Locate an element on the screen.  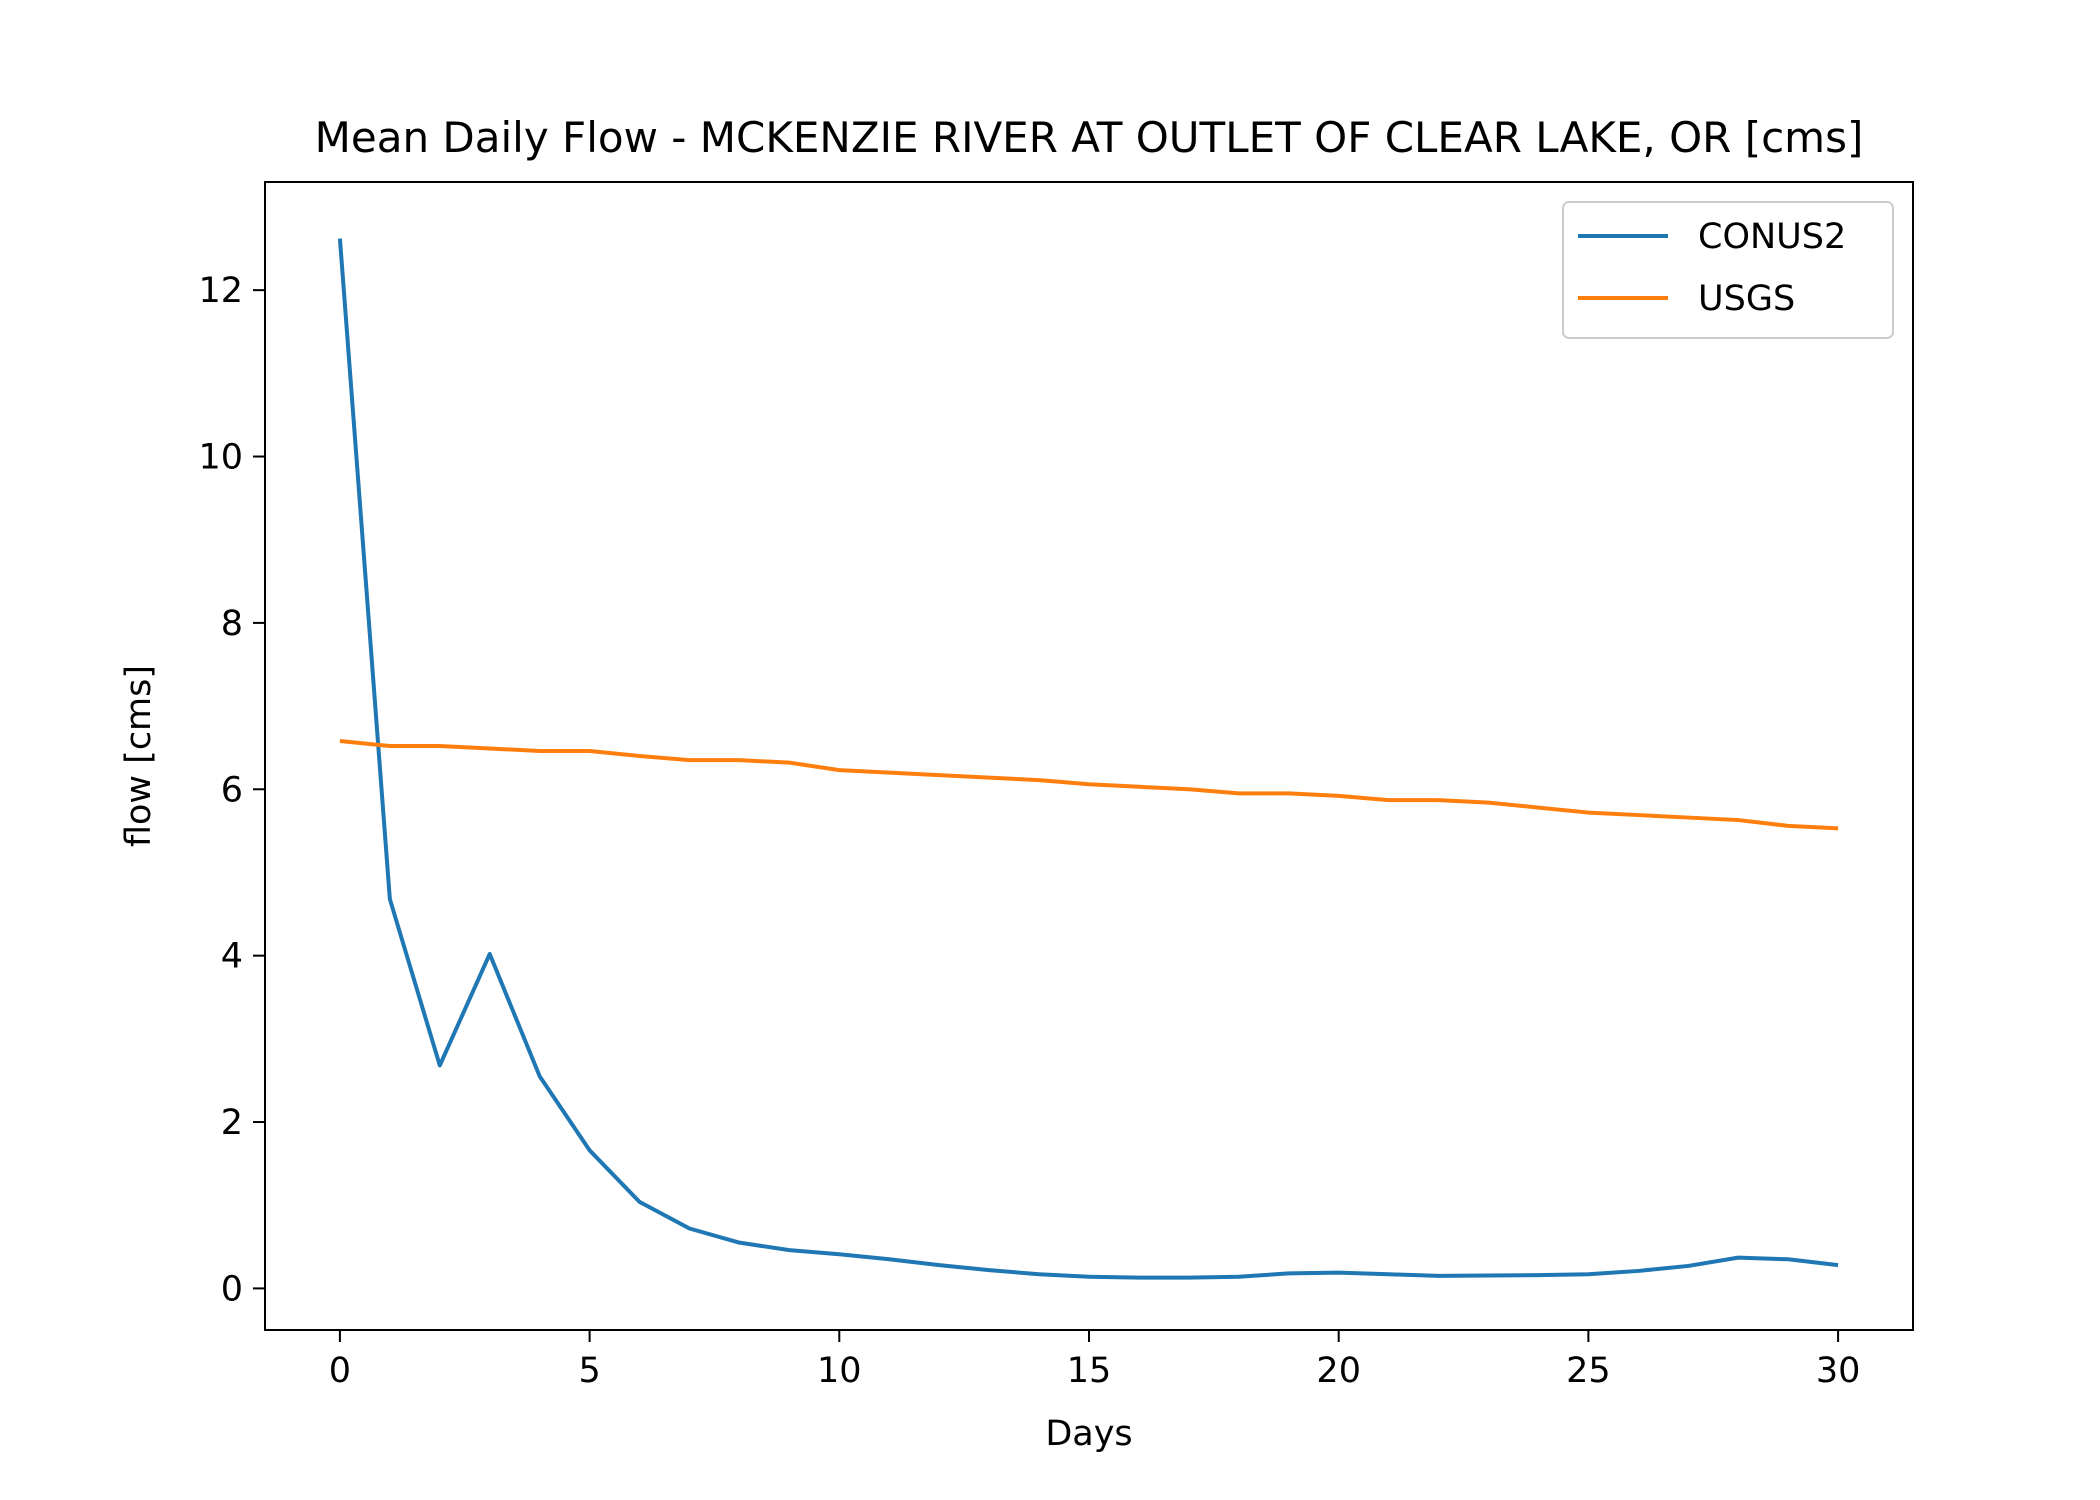
y-tick-label: 6 is located at coordinates (232, 790).